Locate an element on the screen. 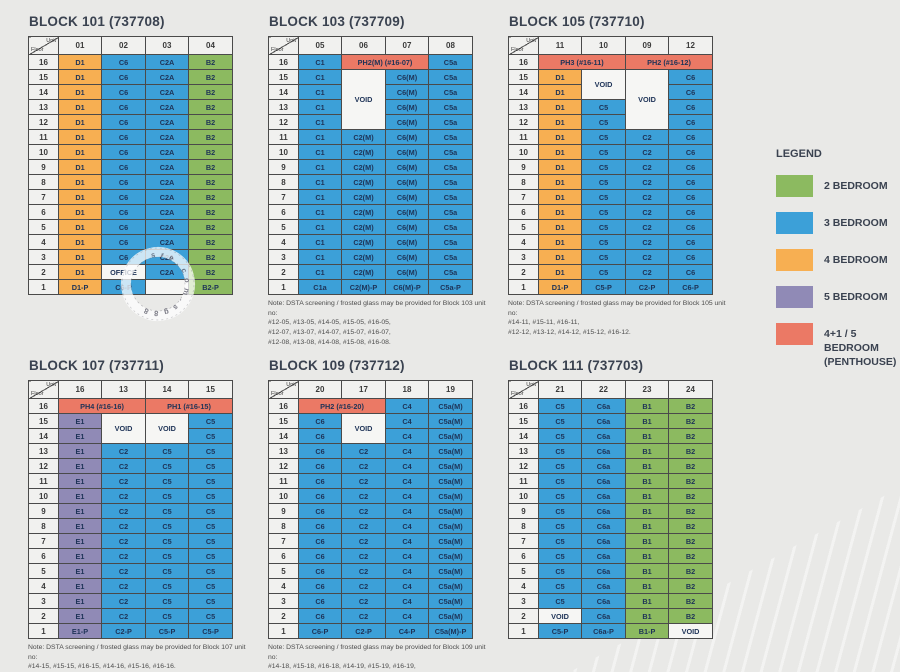  floor-row: 15 D1 C6 C2A B2 is located at coordinates (130, 77).